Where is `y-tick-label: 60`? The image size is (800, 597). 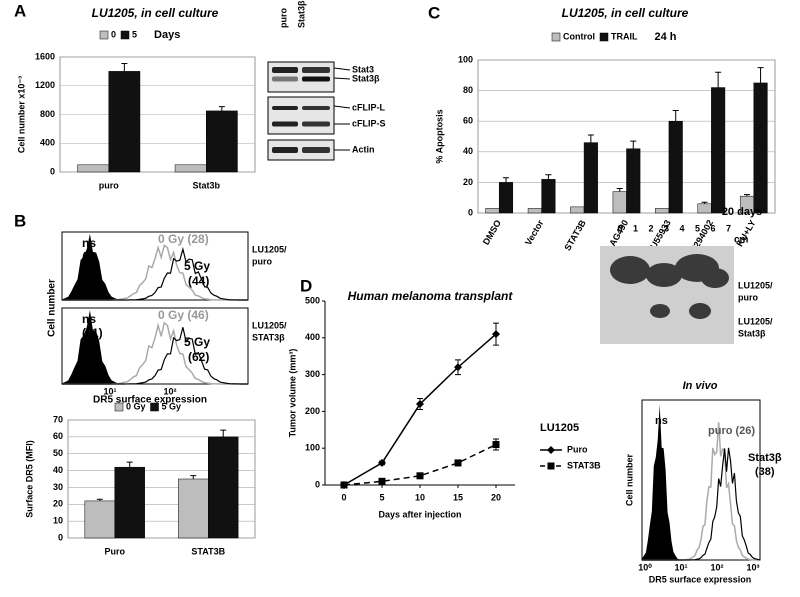 y-tick-label: 60 is located at coordinates (58, 436).